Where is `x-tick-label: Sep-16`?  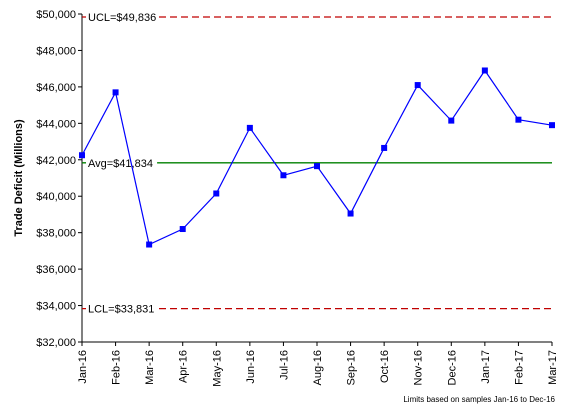 x-tick-label: Sep-16 is located at coordinates (352, 367).